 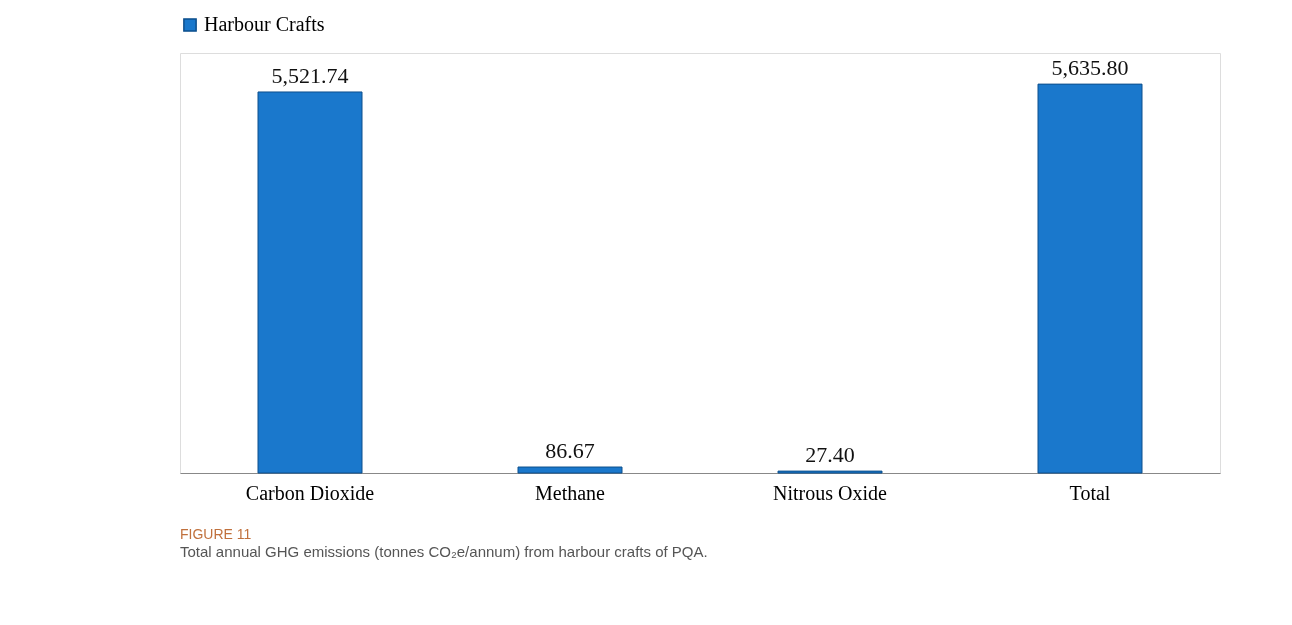 I want to click on x-tick-label: Total, so click(x=1090, y=492).